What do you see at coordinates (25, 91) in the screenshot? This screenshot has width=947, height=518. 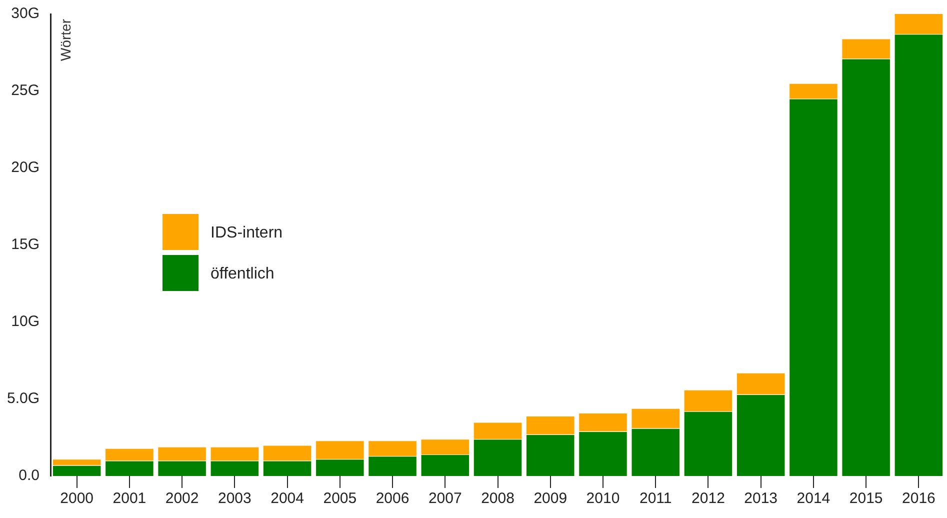 I see `y-tick-label: 25G` at bounding box center [25, 91].